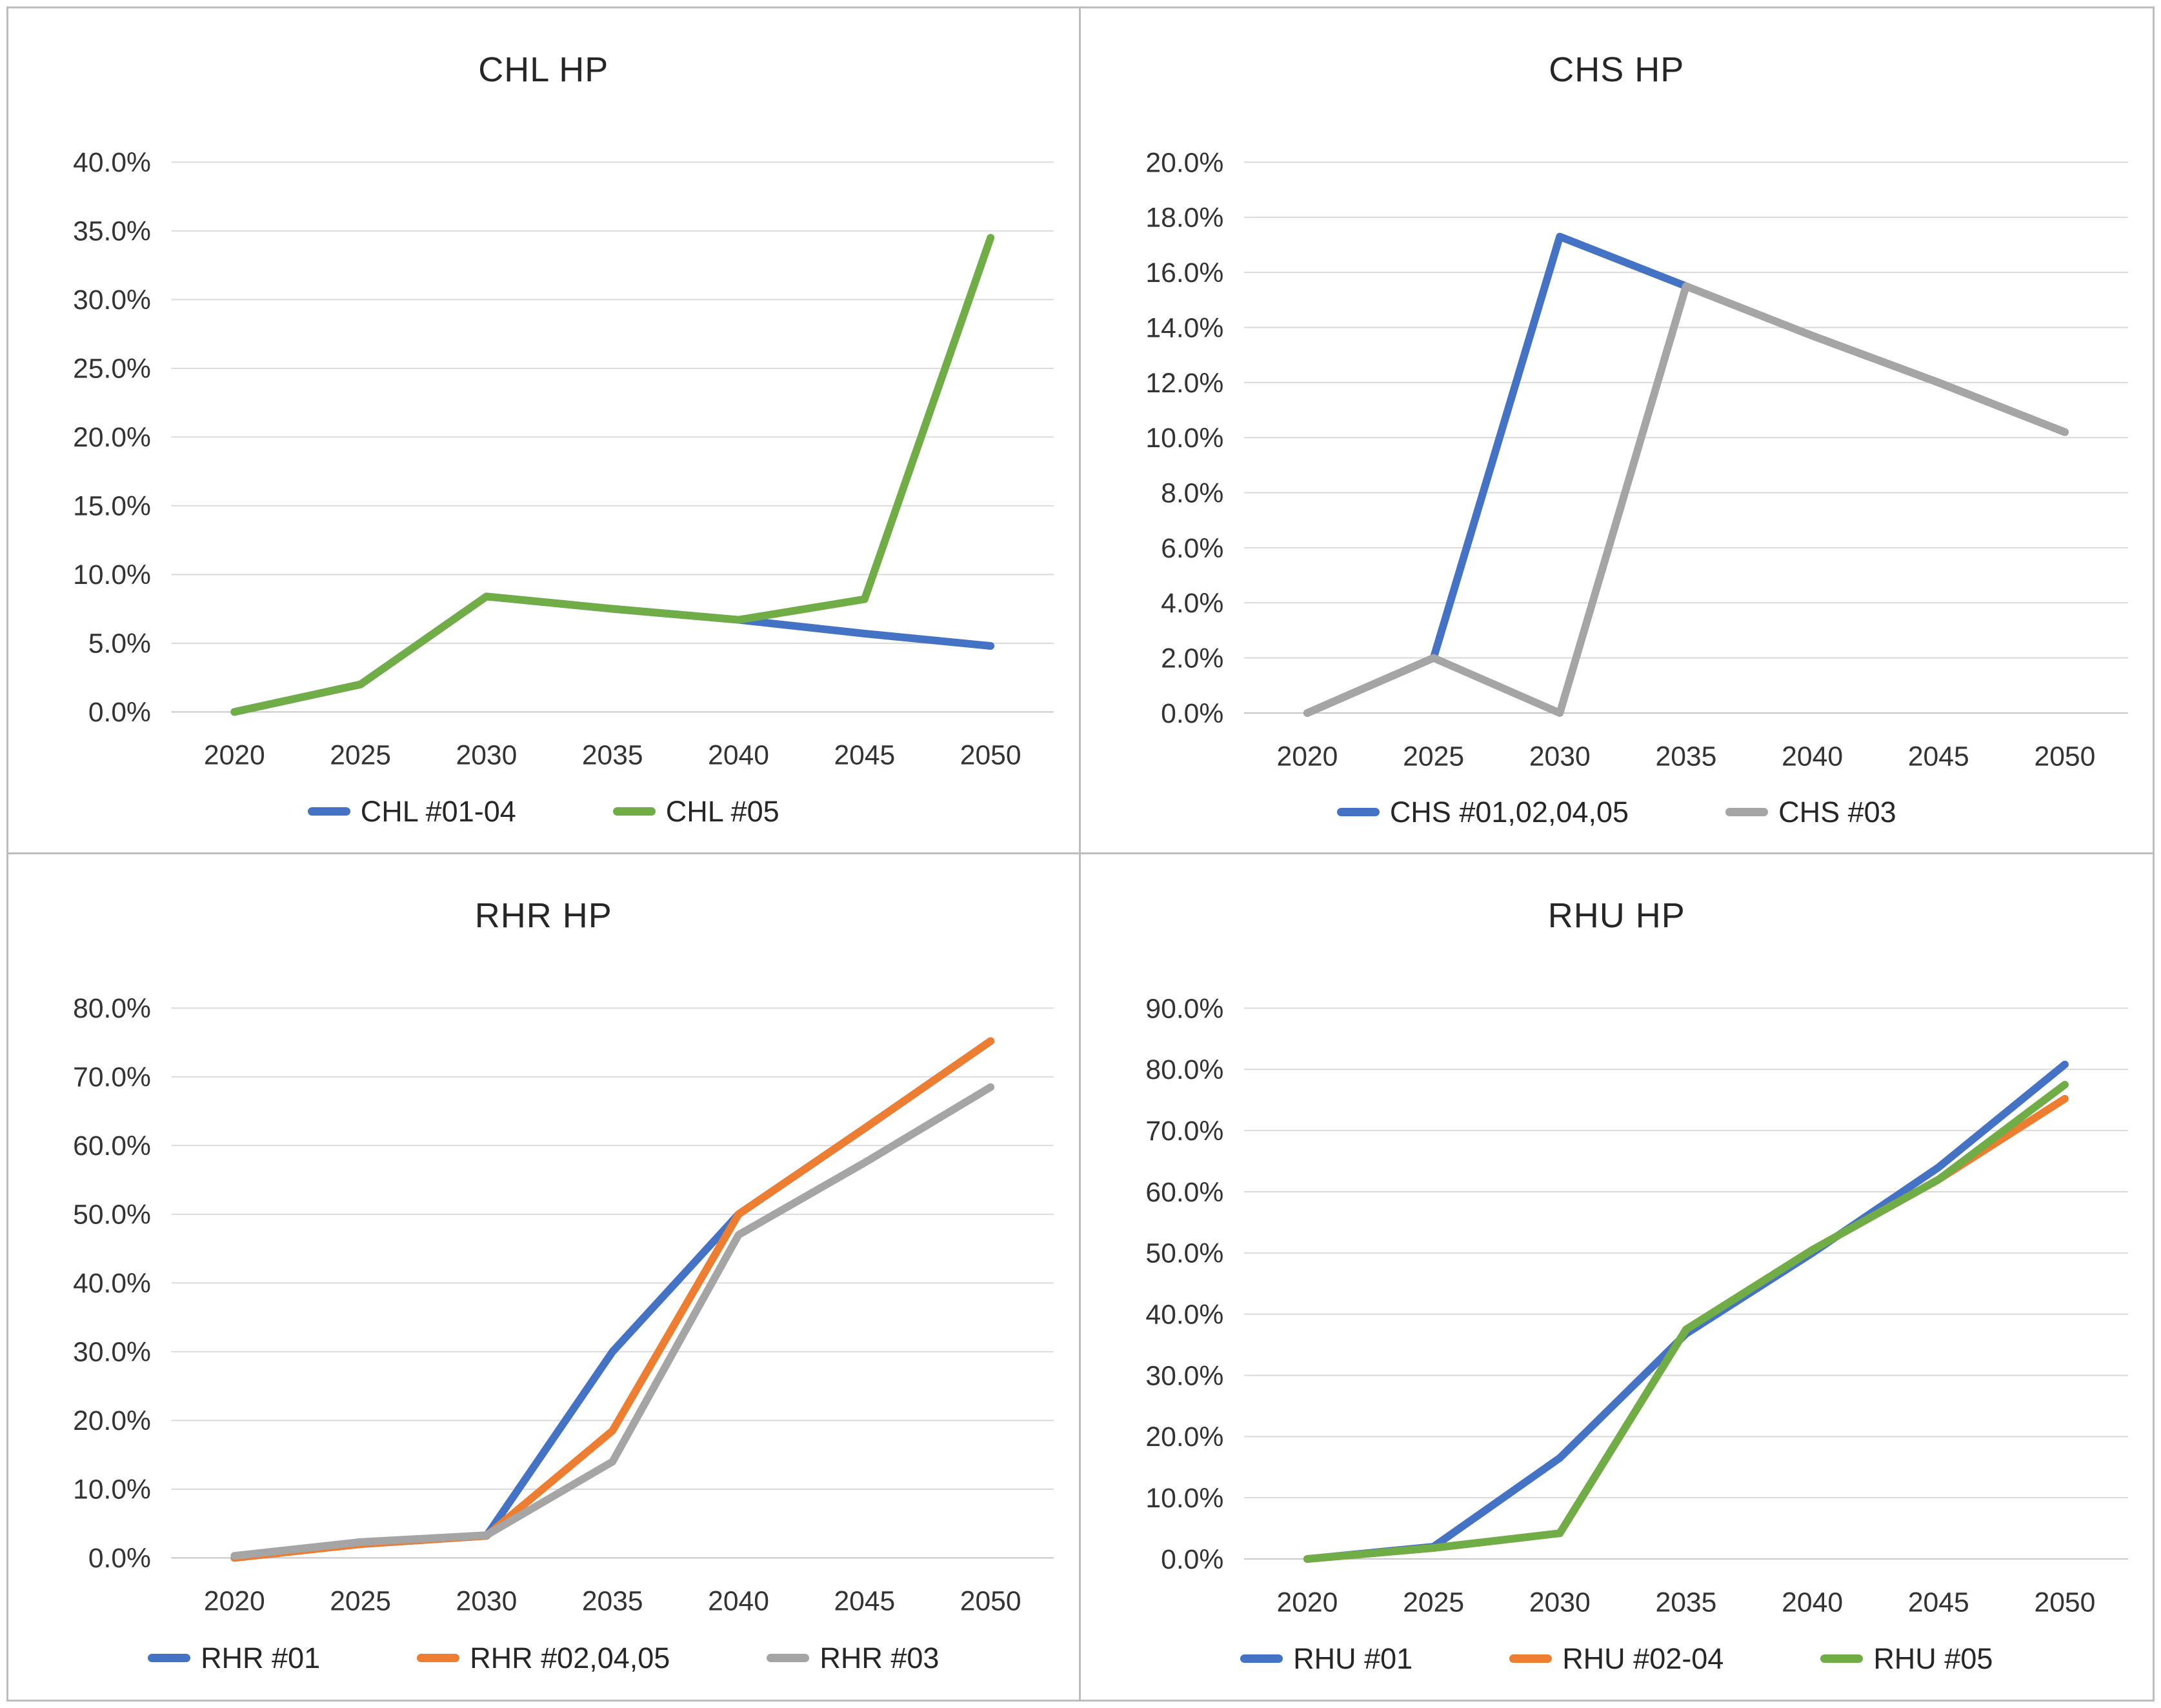 Image resolution: width=2161 pixels, height=1708 pixels. I want to click on chart-title-rhu-hp: RHU HP, so click(1616, 916).